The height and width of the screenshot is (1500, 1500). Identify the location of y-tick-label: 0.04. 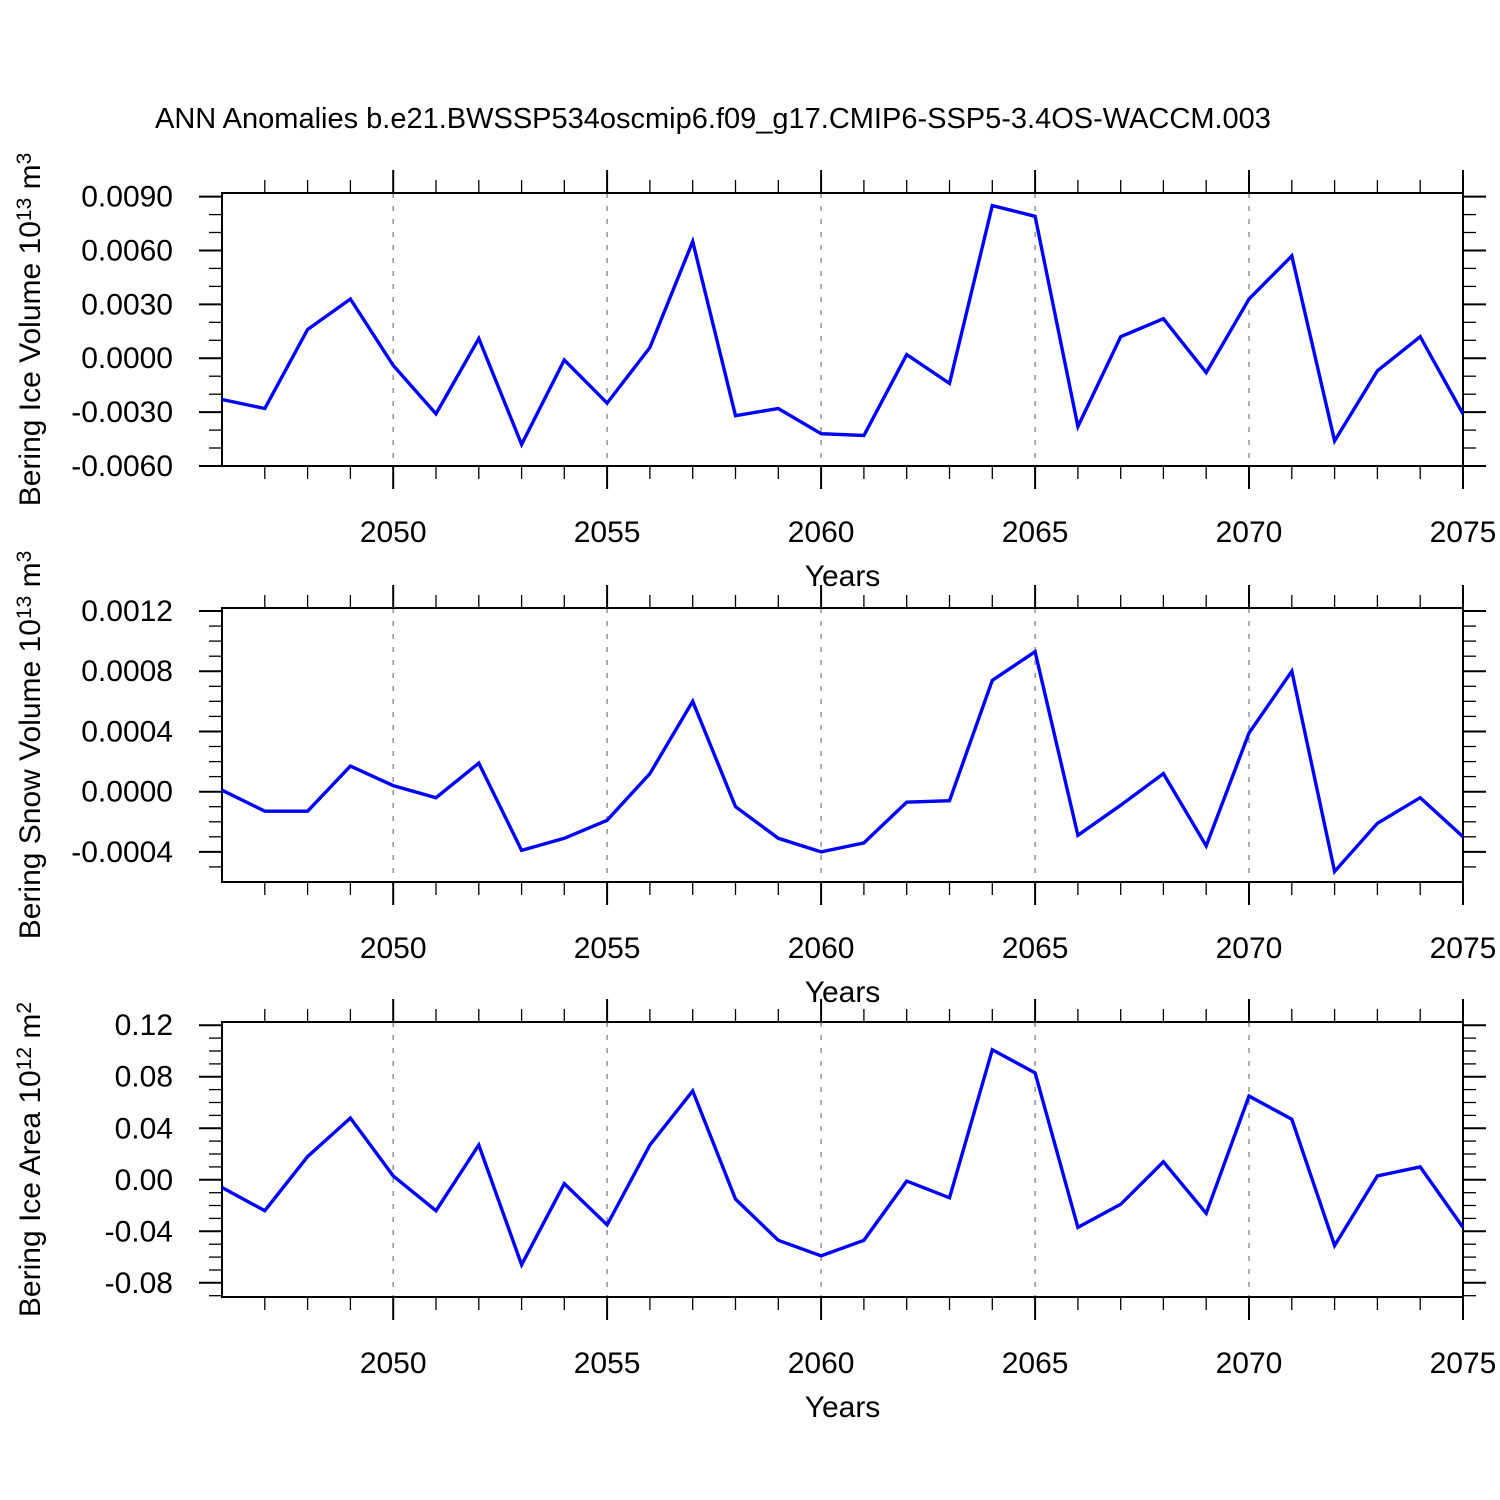
(144, 1128).